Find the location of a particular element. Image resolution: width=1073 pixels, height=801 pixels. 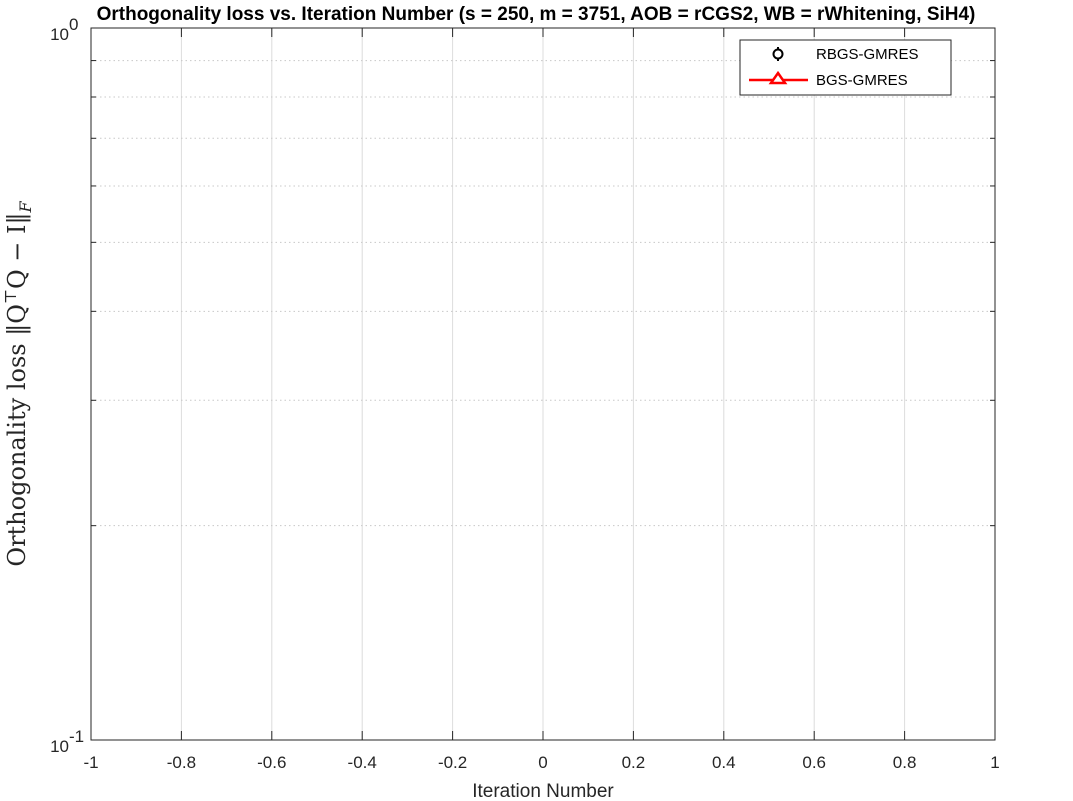

legend: RBGS-GMRES BGS-GMRES is located at coordinates (845, 67).